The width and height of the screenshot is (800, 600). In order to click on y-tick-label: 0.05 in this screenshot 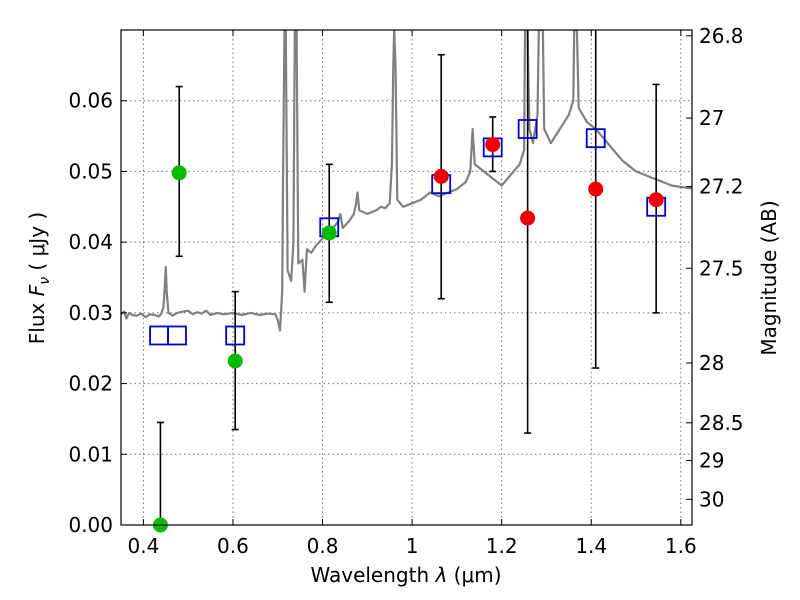, I will do `click(90, 171)`.